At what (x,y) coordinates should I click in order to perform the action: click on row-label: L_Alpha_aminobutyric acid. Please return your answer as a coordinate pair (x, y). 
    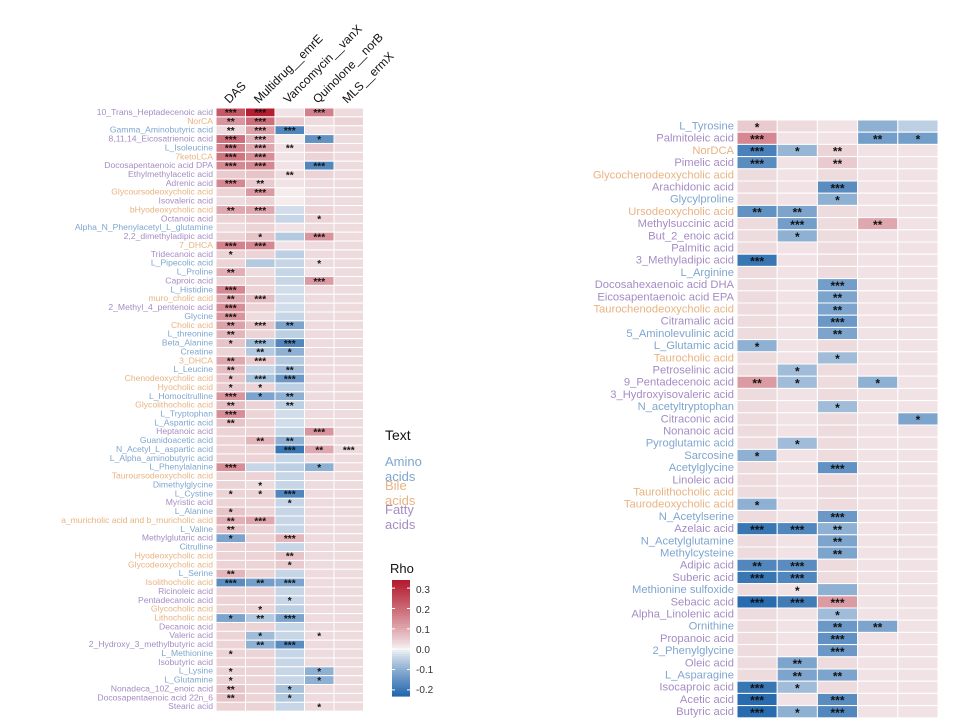
    Looking at the image, I should click on (161, 458).